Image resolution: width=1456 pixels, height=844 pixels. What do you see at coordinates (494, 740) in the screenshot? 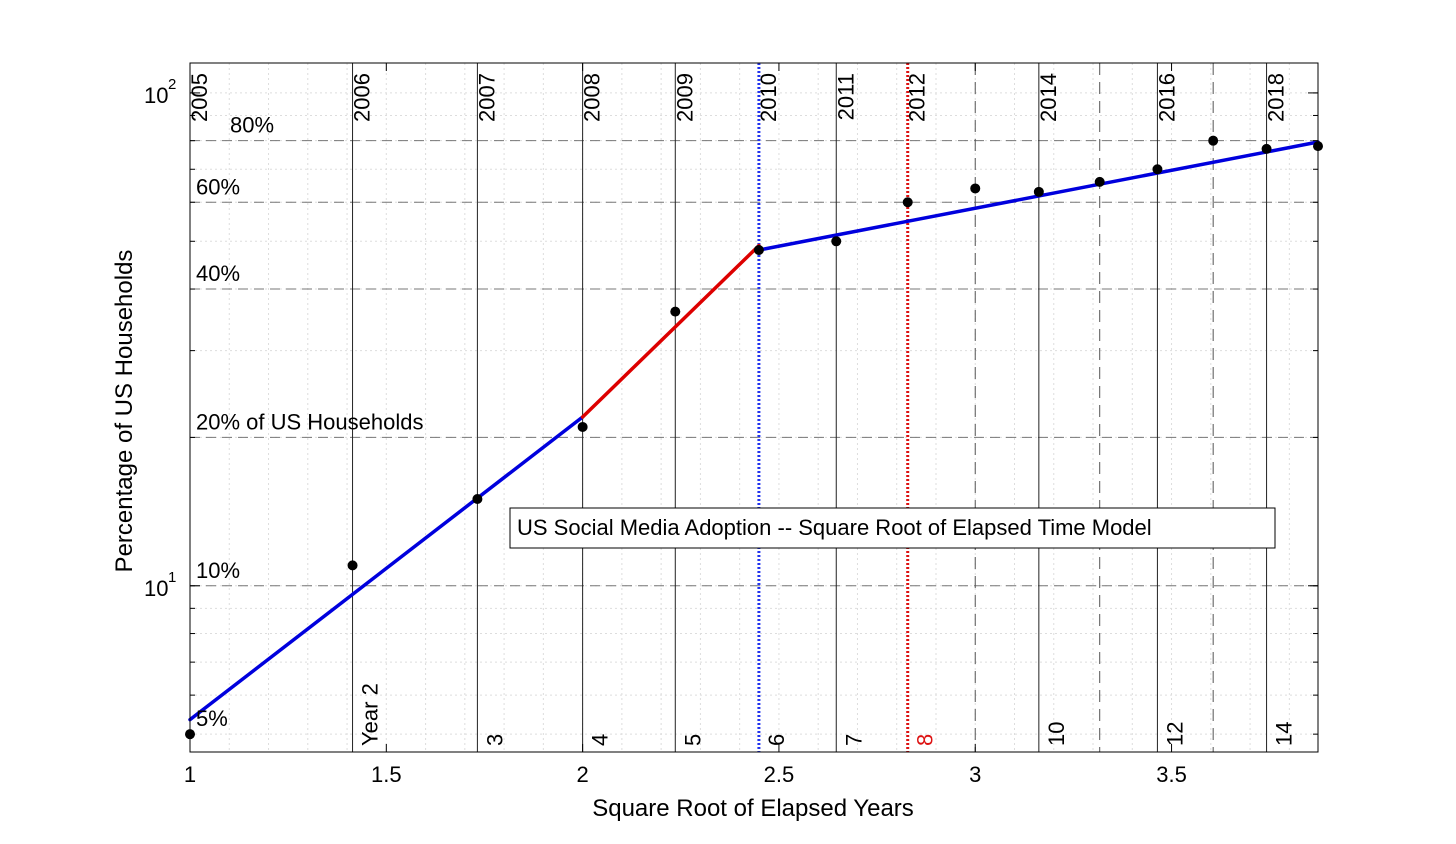
I see `elapsed-year-label: 3` at bounding box center [494, 740].